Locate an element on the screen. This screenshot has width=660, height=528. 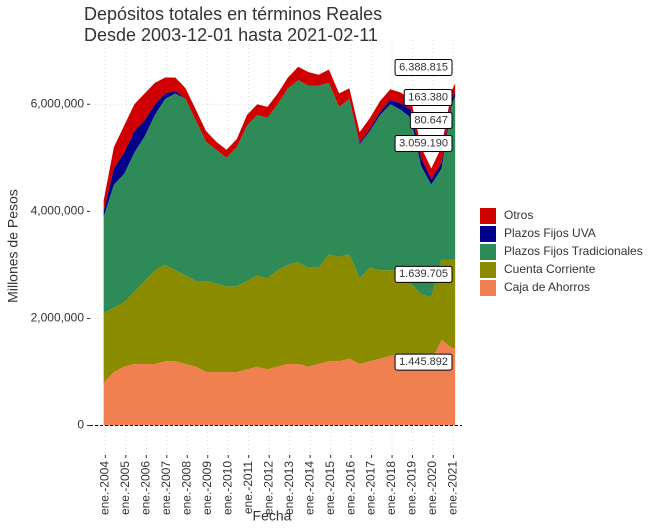
value-label-text: 3.059.190 is located at coordinates (423, 143).